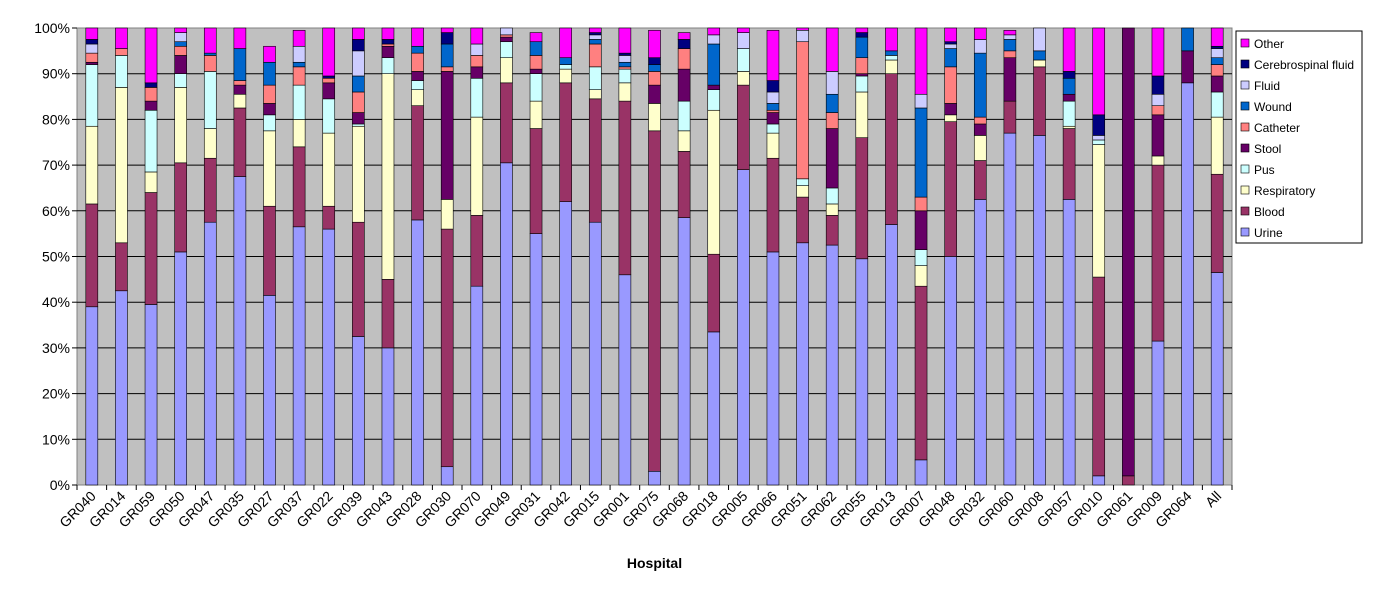 This screenshot has width=1373, height=593. I want to click on legend-label: Catheter, so click(1277, 128).